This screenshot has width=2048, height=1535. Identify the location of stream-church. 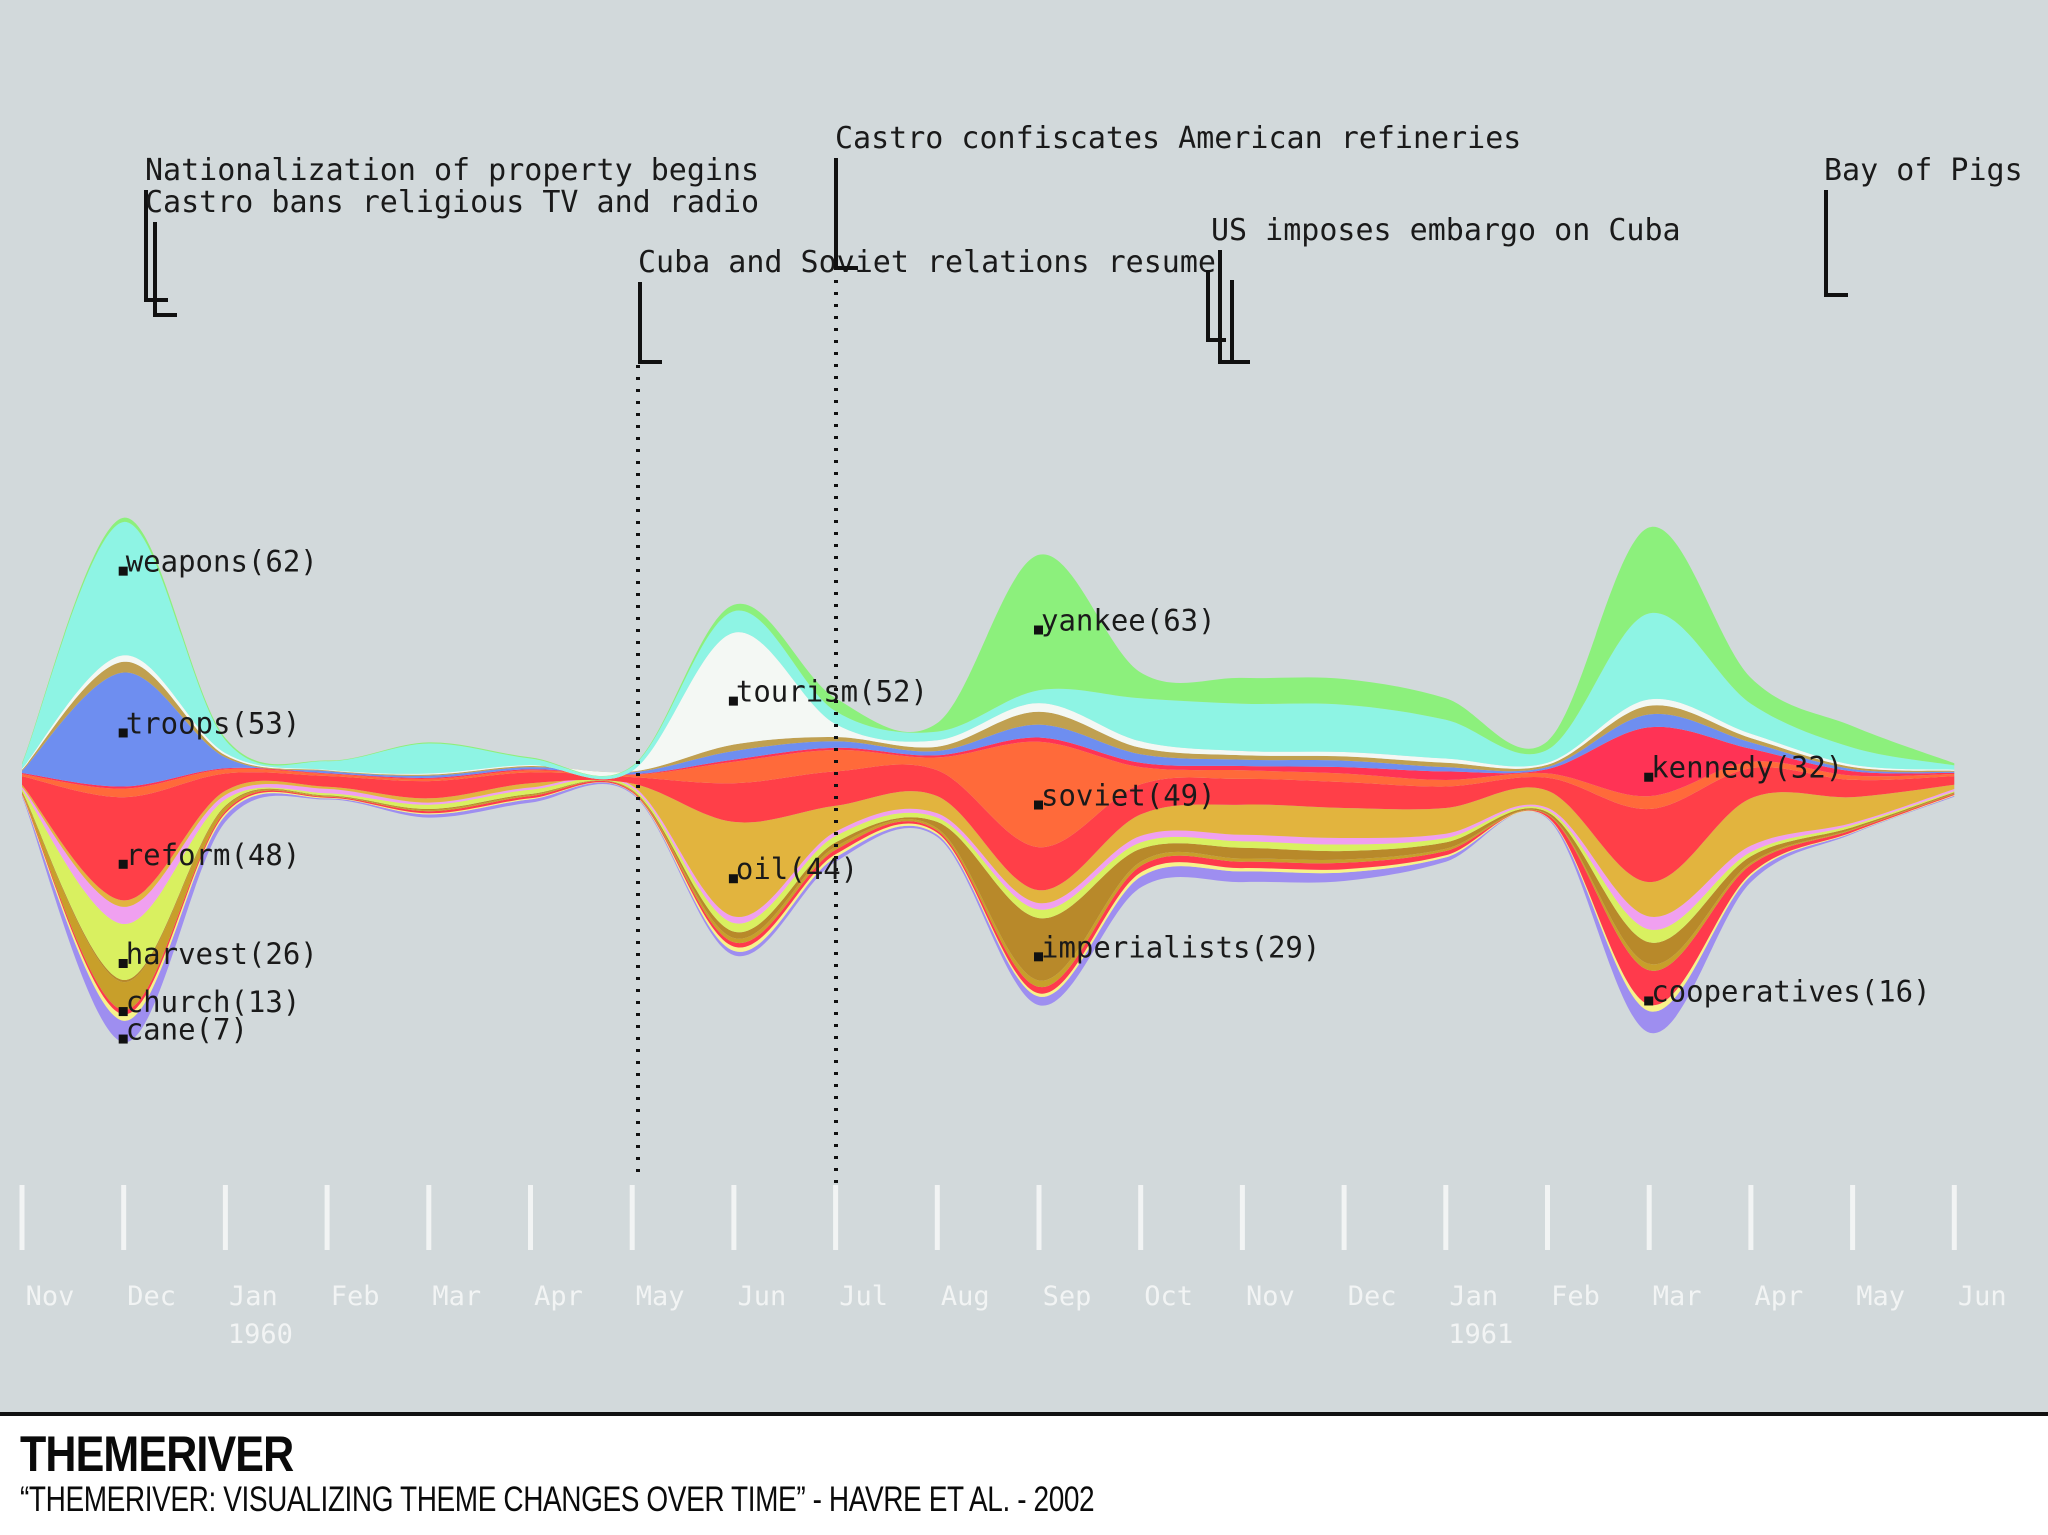
(988, 895).